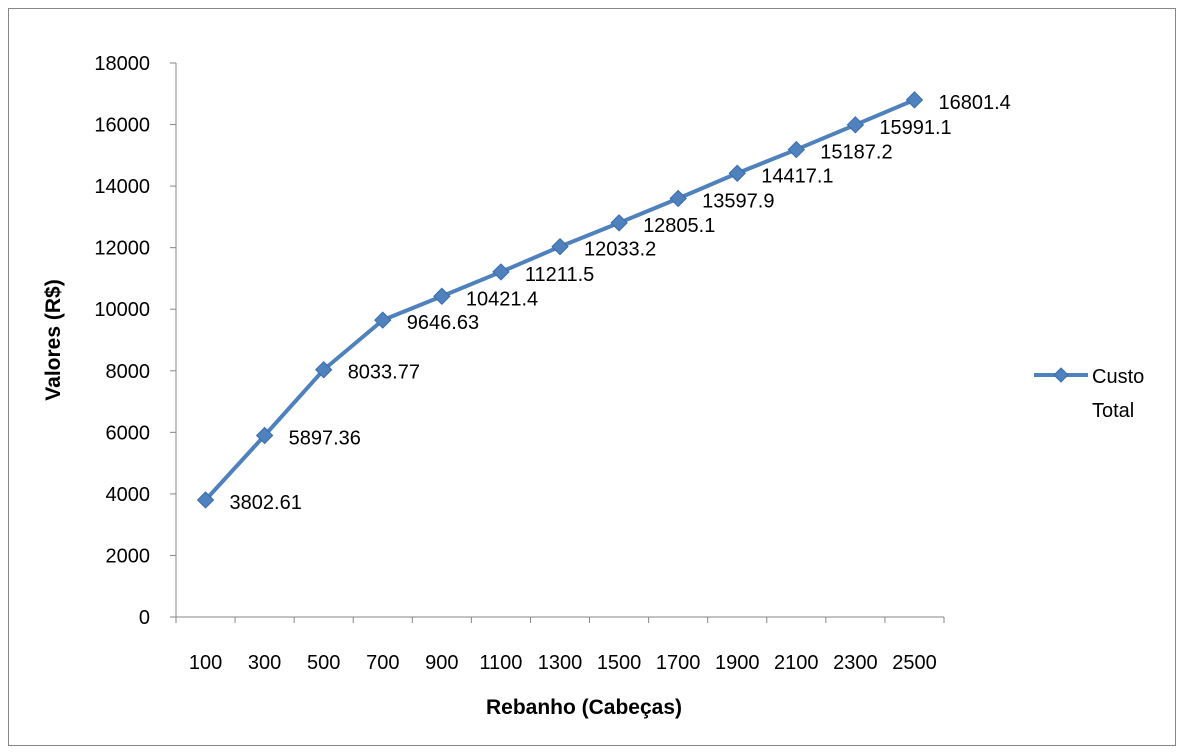  Describe the element at coordinates (264, 663) in the screenshot. I see `x-tick-label: 300` at that location.